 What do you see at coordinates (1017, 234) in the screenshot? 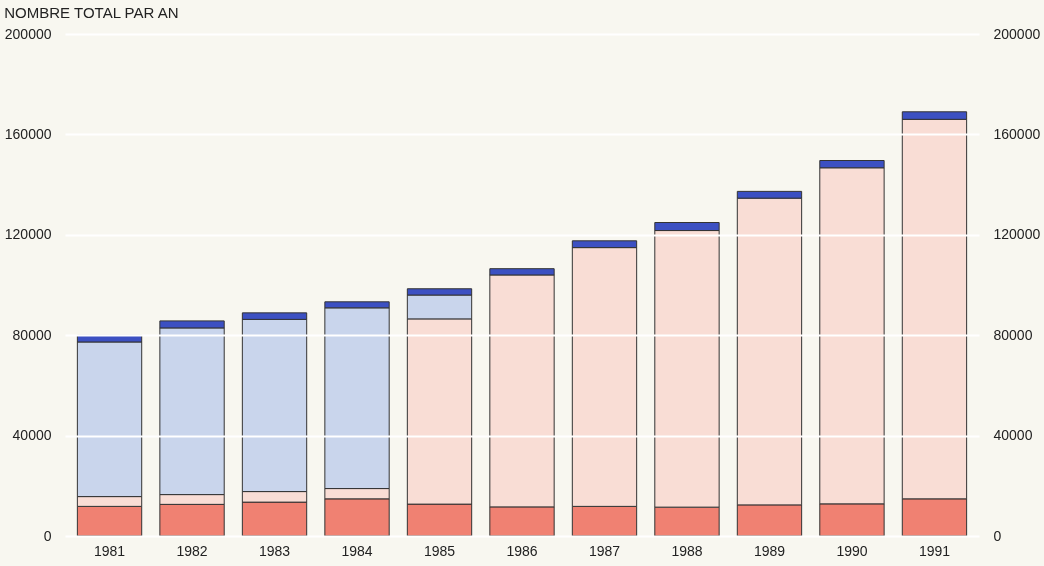
I see `y2-tick-label: 120000` at bounding box center [1017, 234].